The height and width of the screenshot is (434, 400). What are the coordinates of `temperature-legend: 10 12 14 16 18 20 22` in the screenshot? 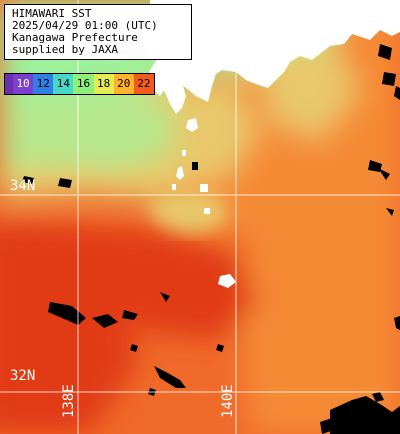 It's located at (79, 84).